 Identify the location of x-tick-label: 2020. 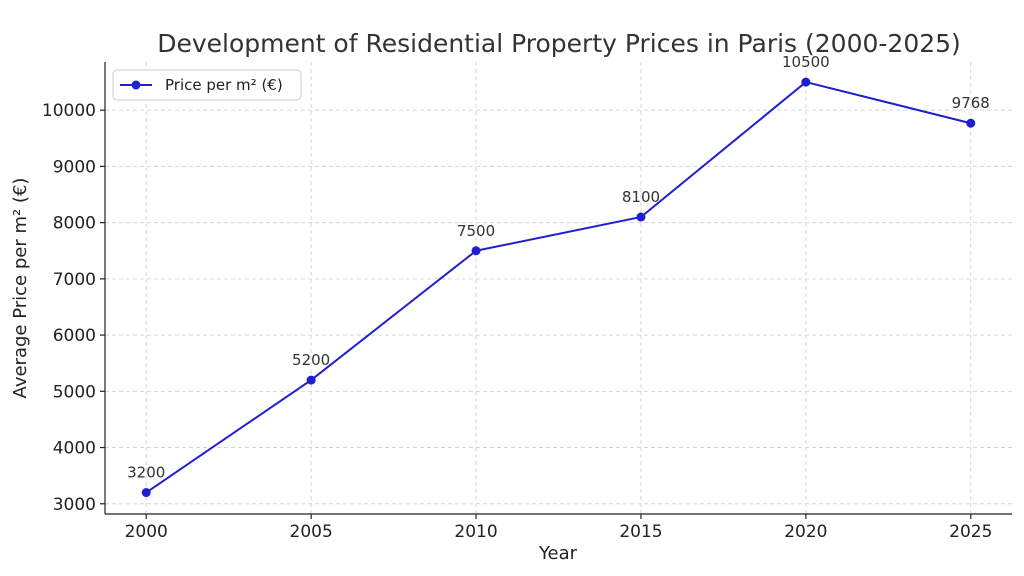
(805, 532).